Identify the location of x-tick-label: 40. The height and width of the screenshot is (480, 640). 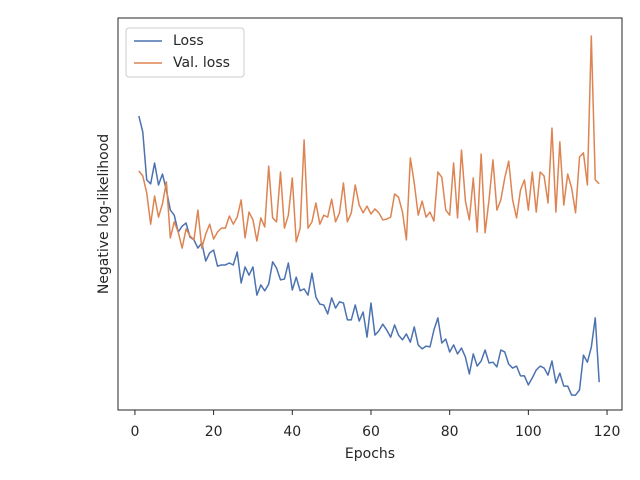
(292, 432).